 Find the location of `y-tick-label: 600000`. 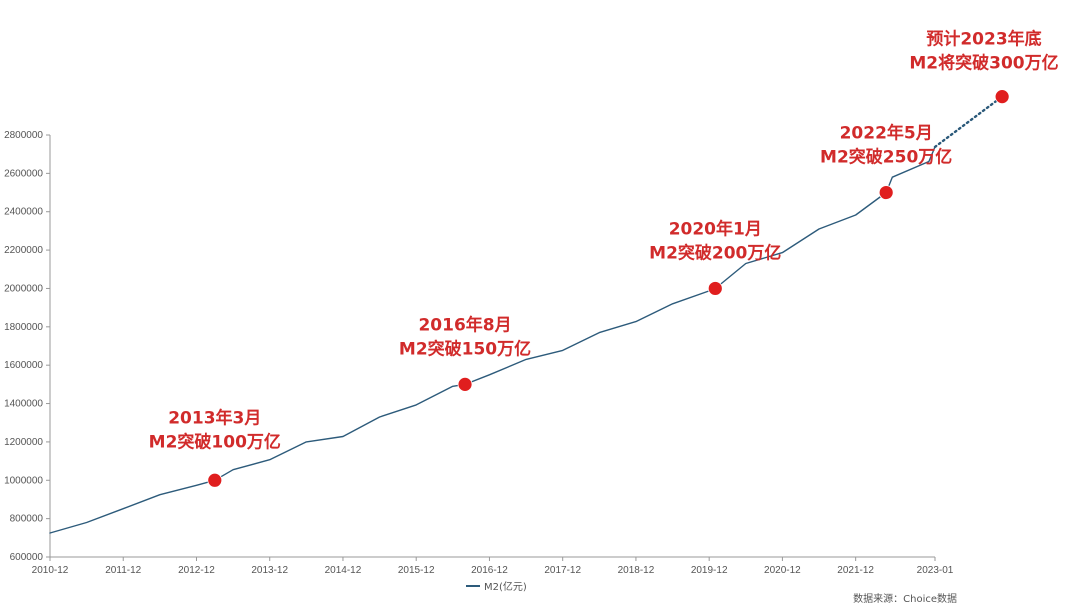

y-tick-label: 600000 is located at coordinates (27, 557).